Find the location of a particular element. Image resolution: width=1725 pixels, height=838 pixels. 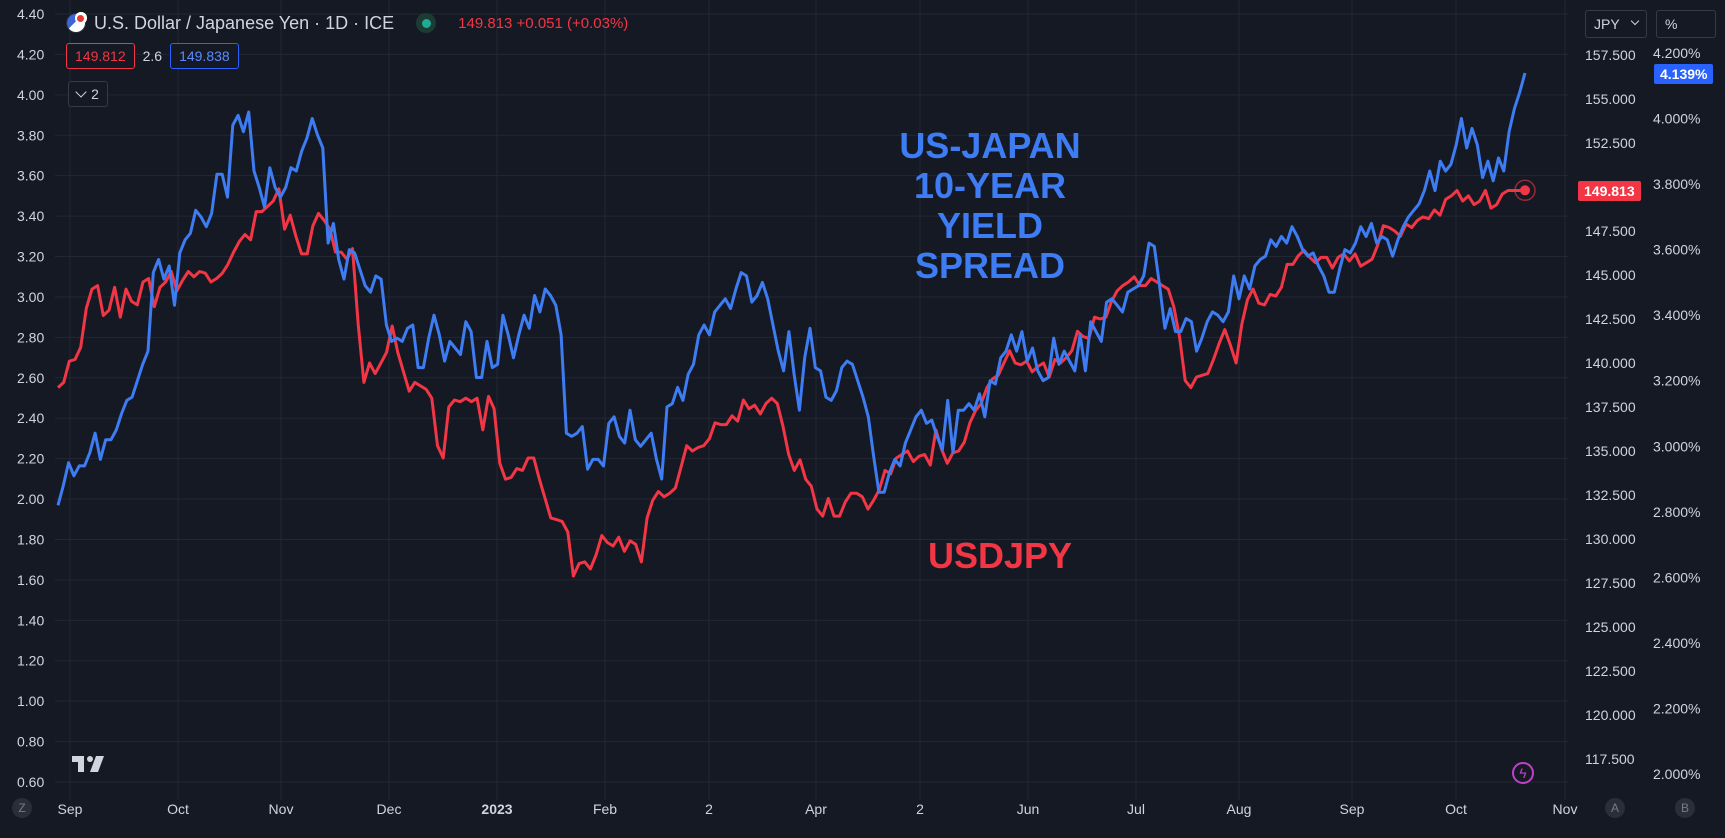

left-tick-label: 1.00 is located at coordinates (30, 701).